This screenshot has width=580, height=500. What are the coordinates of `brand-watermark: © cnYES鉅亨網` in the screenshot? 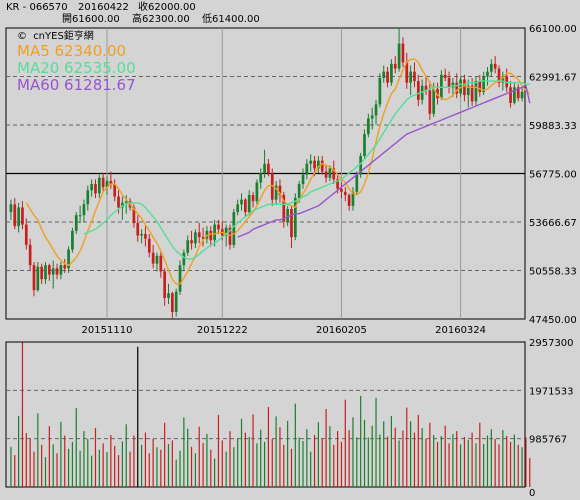 It's located at (55, 35).